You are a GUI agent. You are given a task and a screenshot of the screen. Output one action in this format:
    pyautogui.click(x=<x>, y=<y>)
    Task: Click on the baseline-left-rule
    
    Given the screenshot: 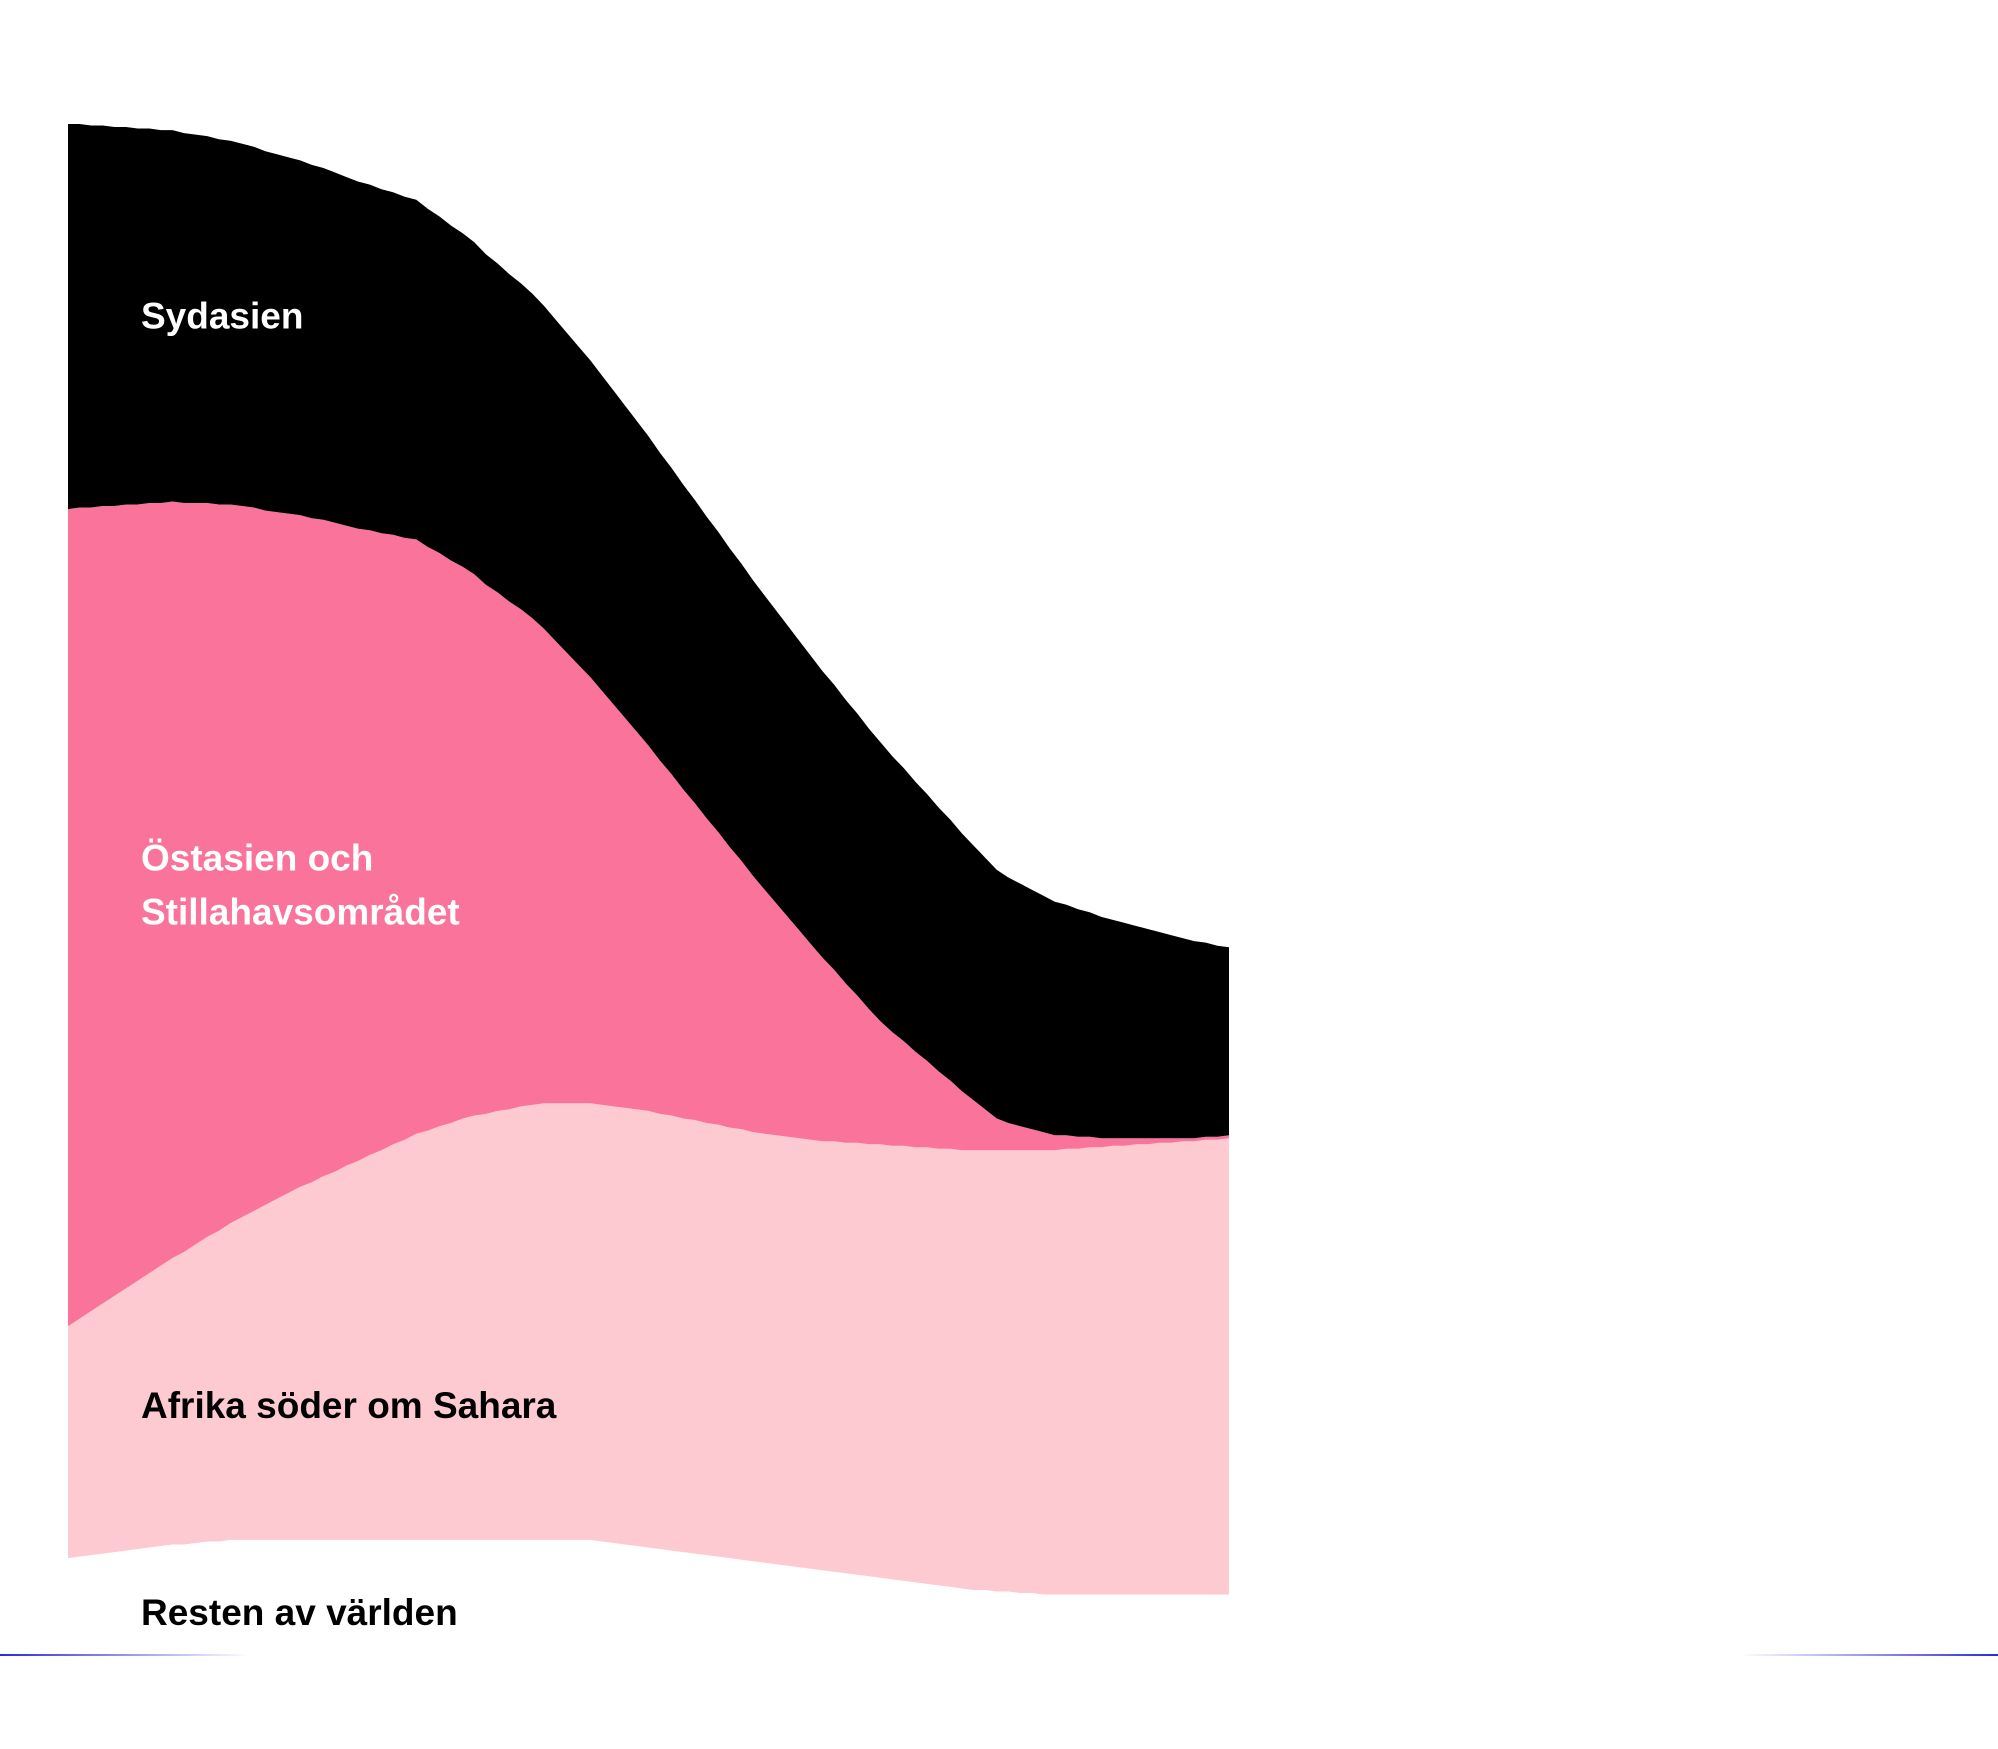 What is the action you would take?
    pyautogui.click(x=125, y=1655)
    